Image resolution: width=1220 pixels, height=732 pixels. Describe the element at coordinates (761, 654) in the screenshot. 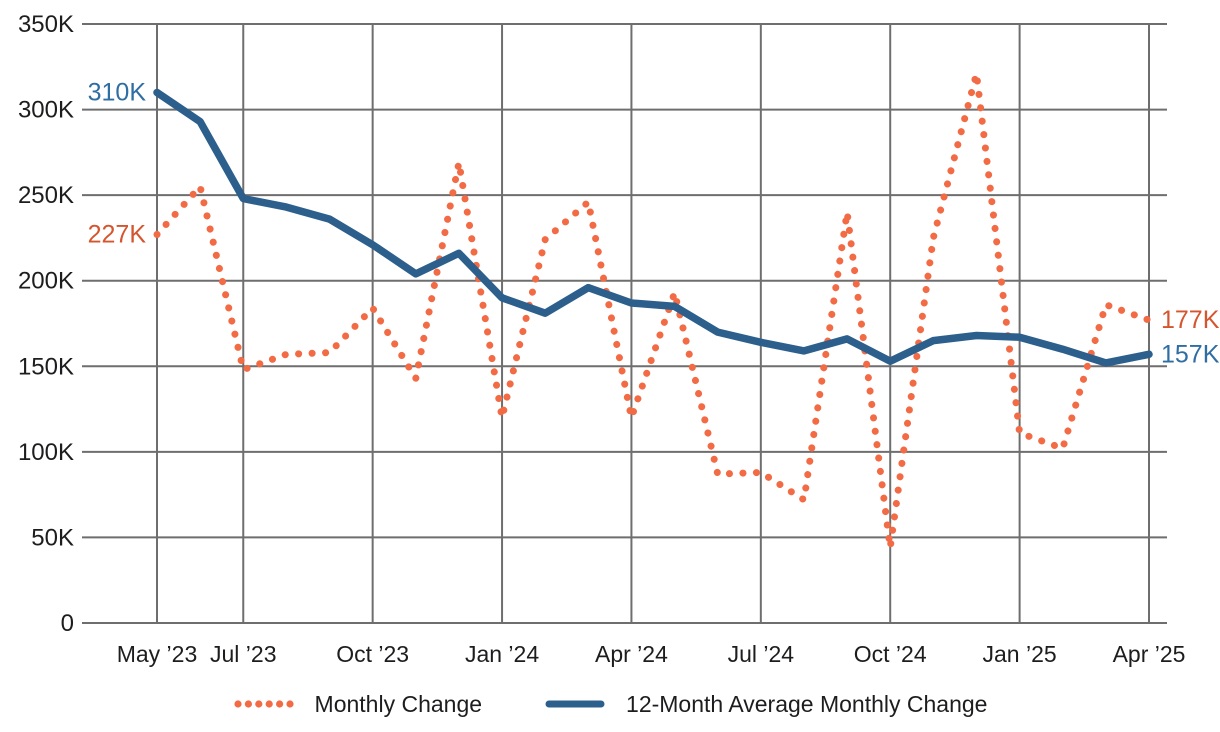

I see `x-tick-label: Jul ’24` at that location.